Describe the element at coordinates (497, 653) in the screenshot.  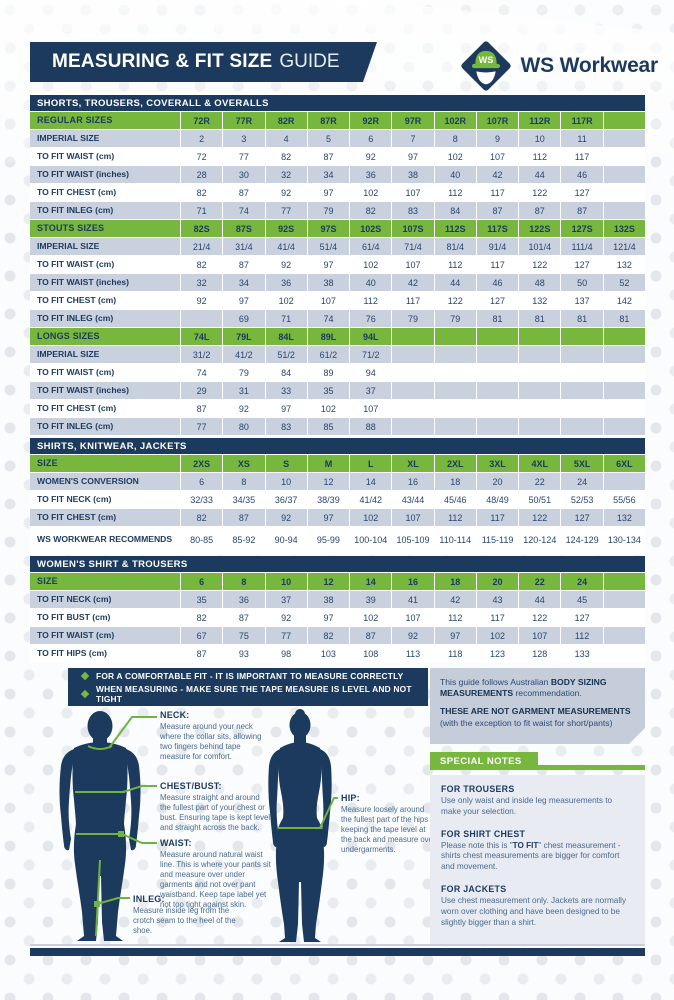
I see `value-cell: 123` at that location.